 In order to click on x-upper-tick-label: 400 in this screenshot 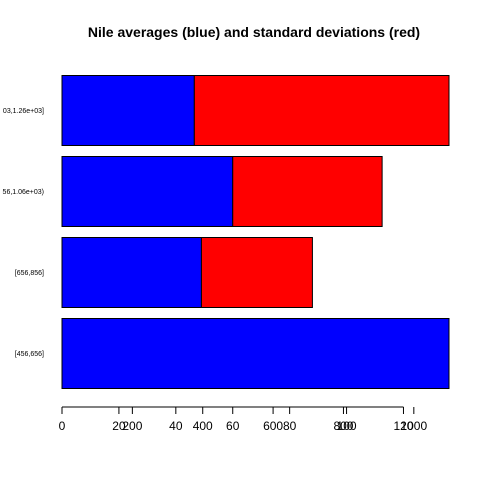, I will do `click(203, 426)`.